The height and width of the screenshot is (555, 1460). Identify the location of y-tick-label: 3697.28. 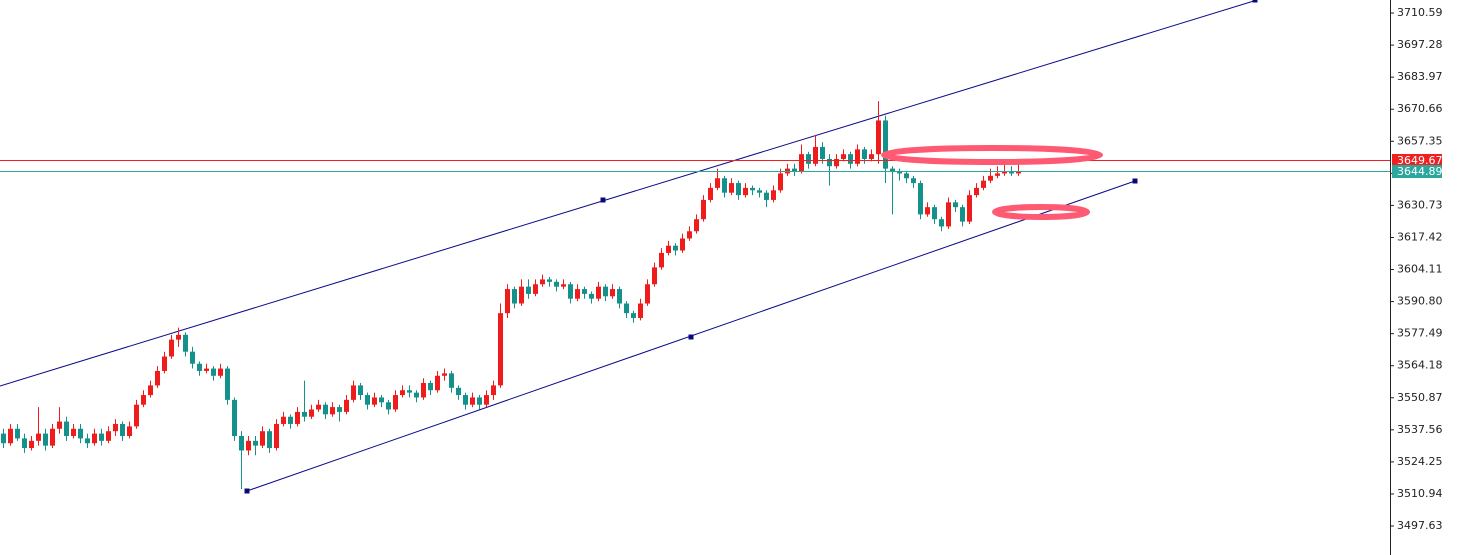
(1420, 44).